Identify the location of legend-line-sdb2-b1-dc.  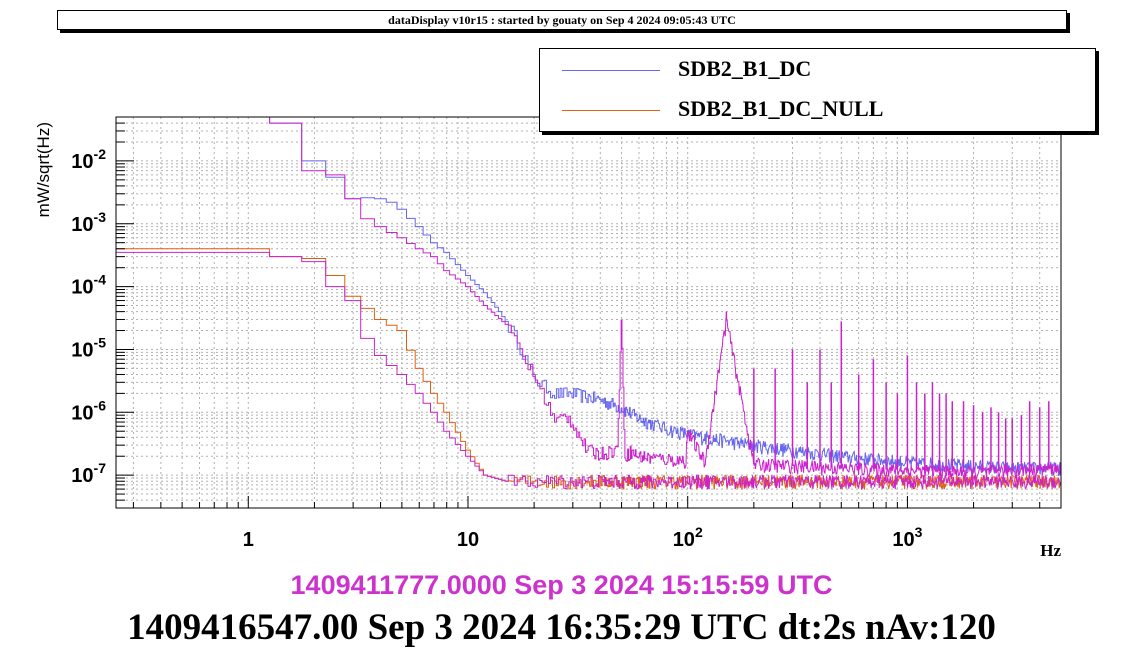
(611, 70).